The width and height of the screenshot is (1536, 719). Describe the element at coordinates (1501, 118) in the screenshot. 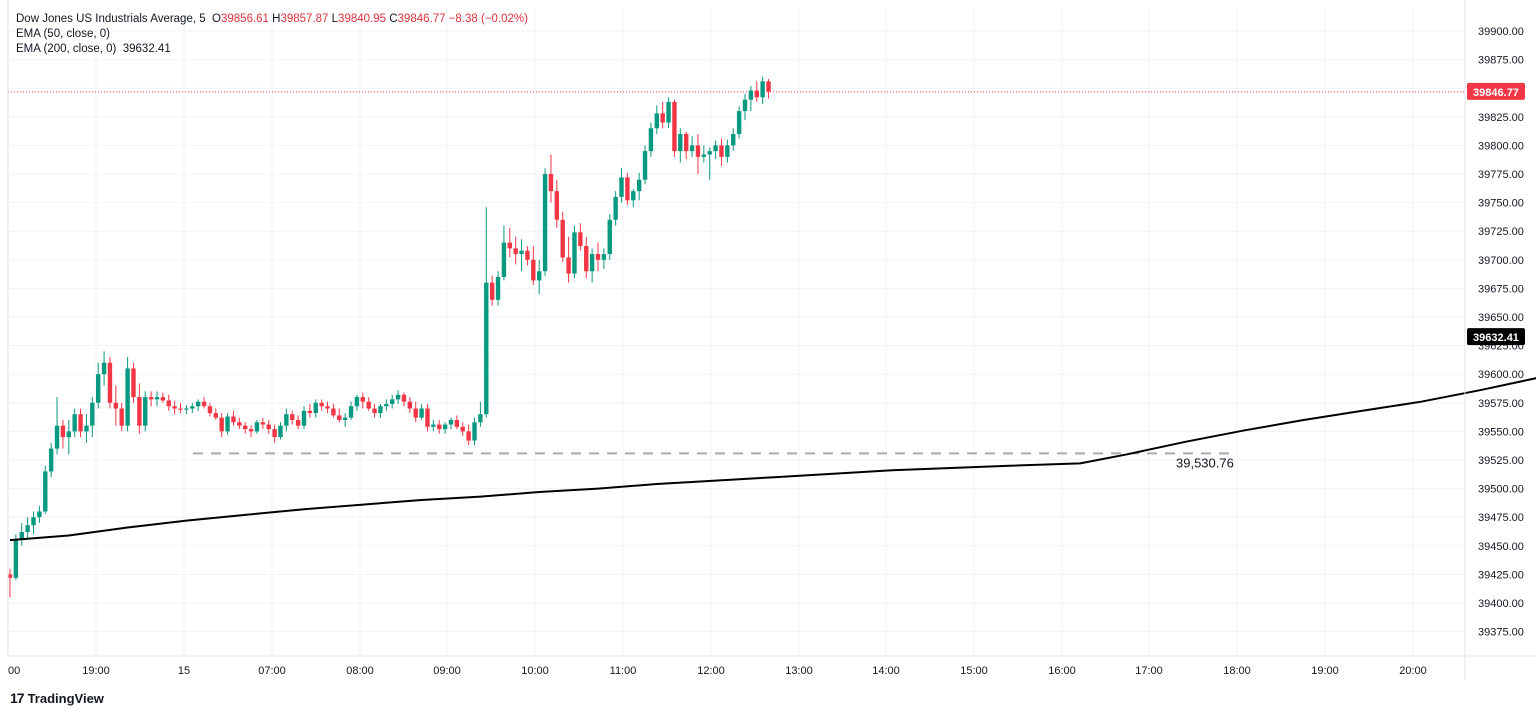

I see `y-tick-label: 39825.00` at that location.